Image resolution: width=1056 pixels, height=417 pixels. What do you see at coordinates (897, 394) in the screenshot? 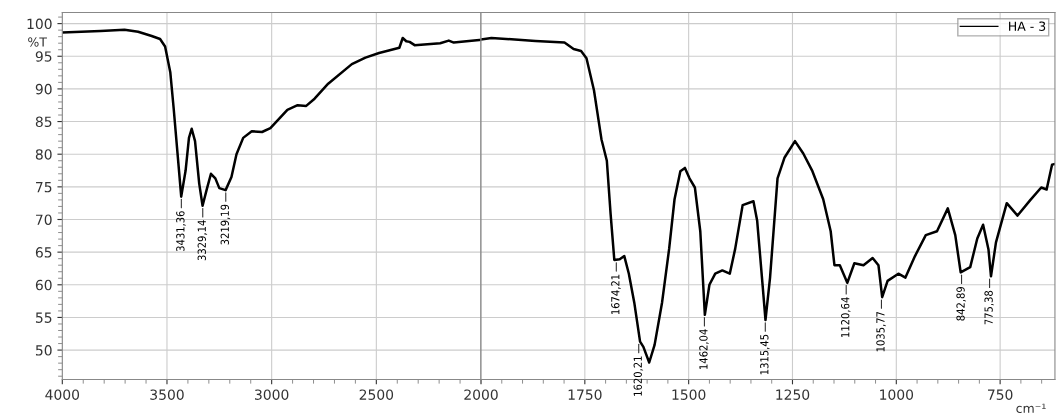
I see `x-tick-label: 1000` at bounding box center [897, 394].